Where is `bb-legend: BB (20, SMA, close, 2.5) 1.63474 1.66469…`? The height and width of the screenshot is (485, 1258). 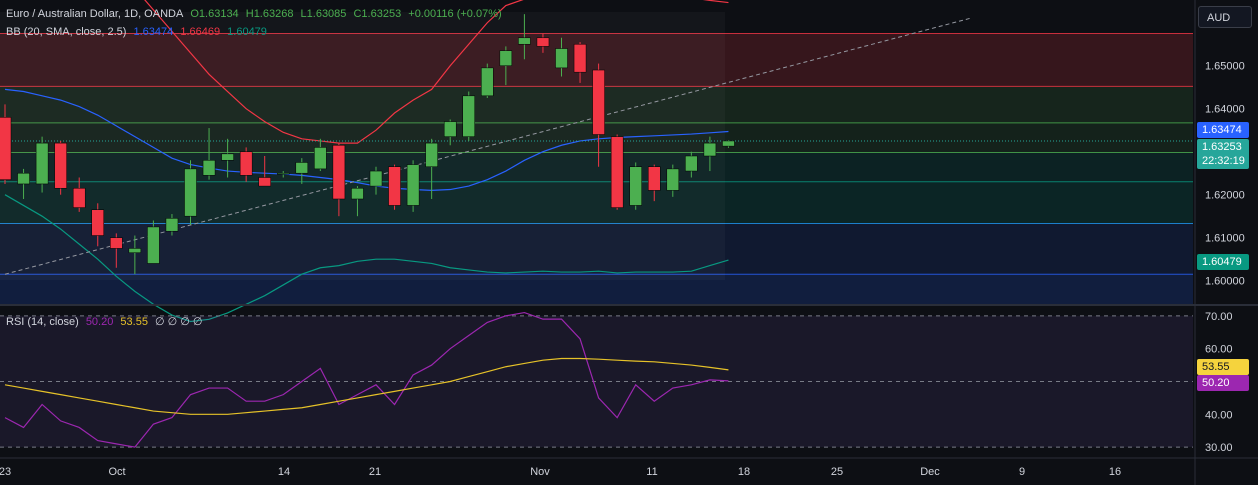
bb-legend: BB (20, SMA, close, 2.5) 1.63474 1.66469… is located at coordinates (138, 32).